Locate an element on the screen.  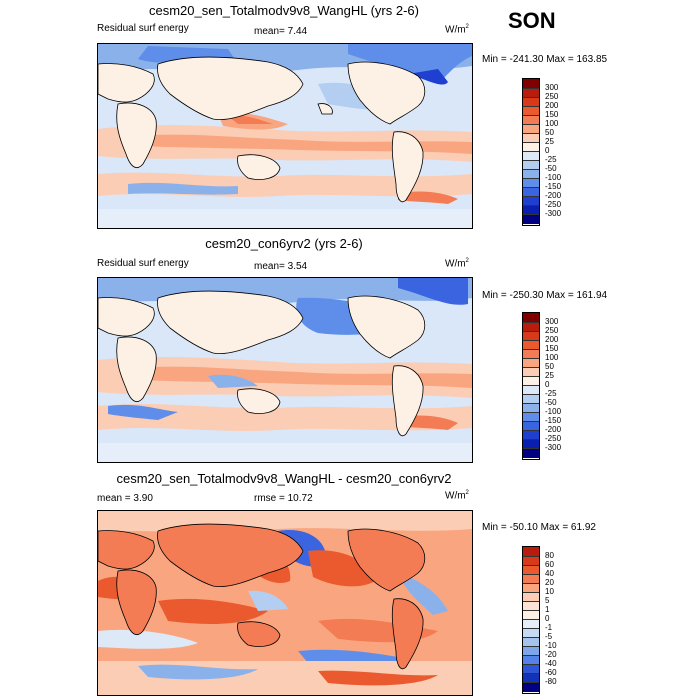
panel-3-tick-label: 60 is located at coordinates (549, 564).